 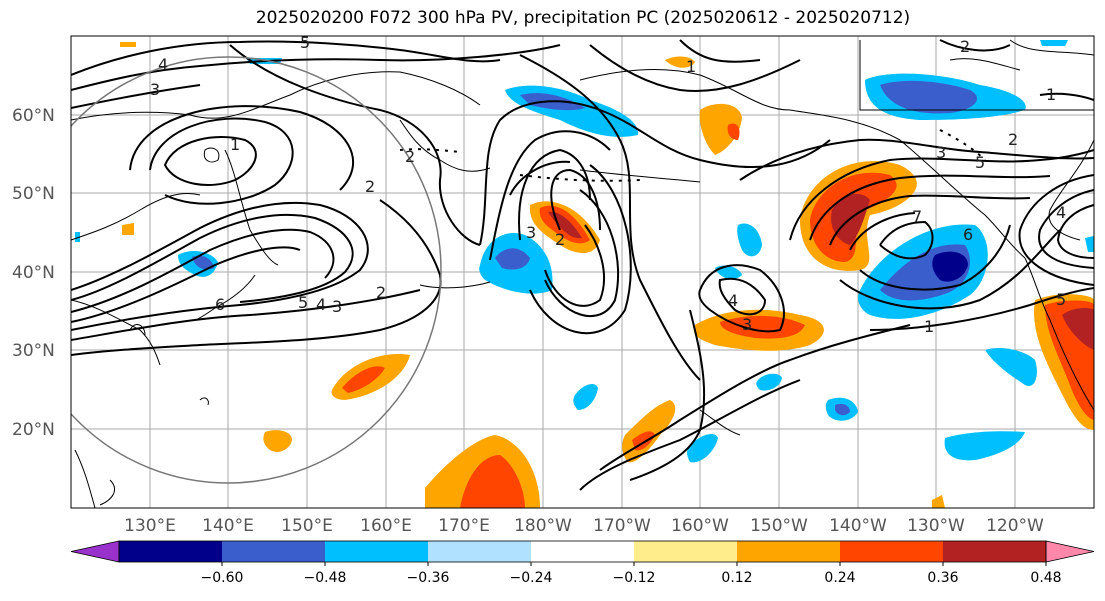 What do you see at coordinates (1045, 578) in the screenshot?
I see `colorbar-tick-label: 0.48` at bounding box center [1045, 578].